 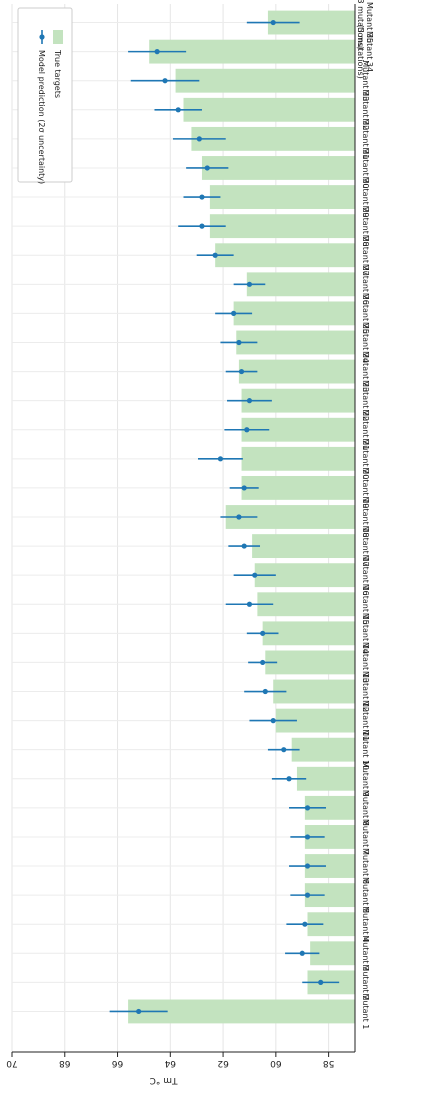 What do you see at coordinates (365, 1012) in the screenshot?
I see `category-label-1: Mutant 1` at bounding box center [365, 1012].